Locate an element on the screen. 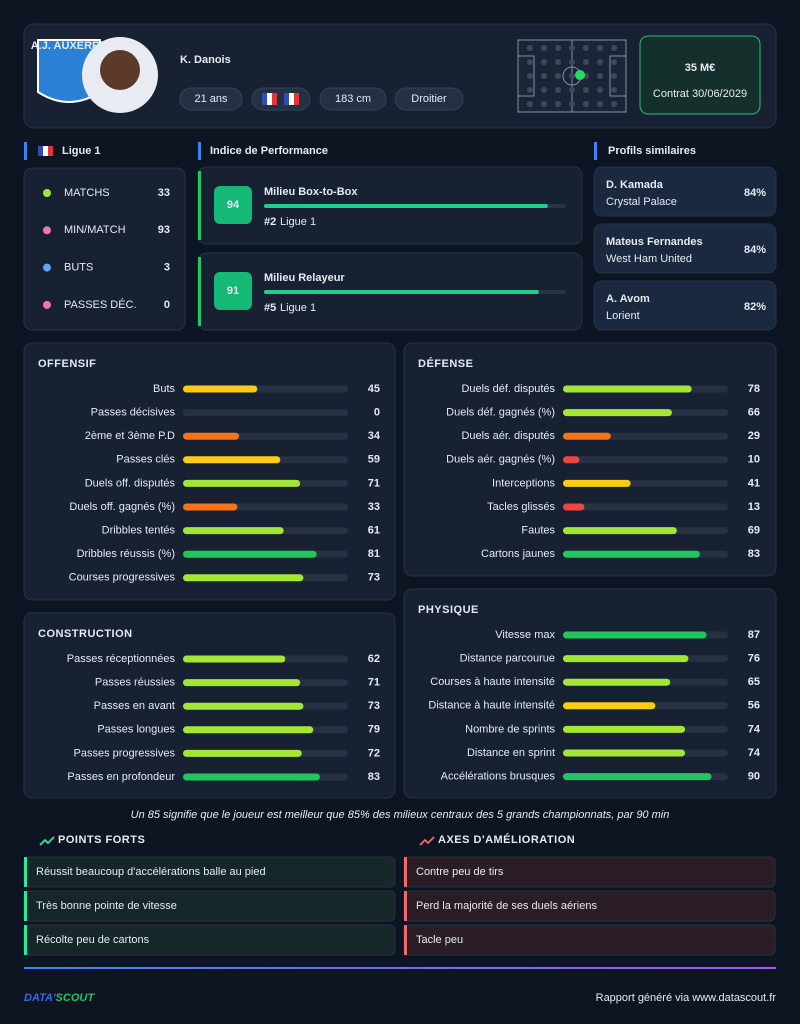 This screenshot has height=1024, width=800. similar-name: D. Kamada is located at coordinates (635, 185).